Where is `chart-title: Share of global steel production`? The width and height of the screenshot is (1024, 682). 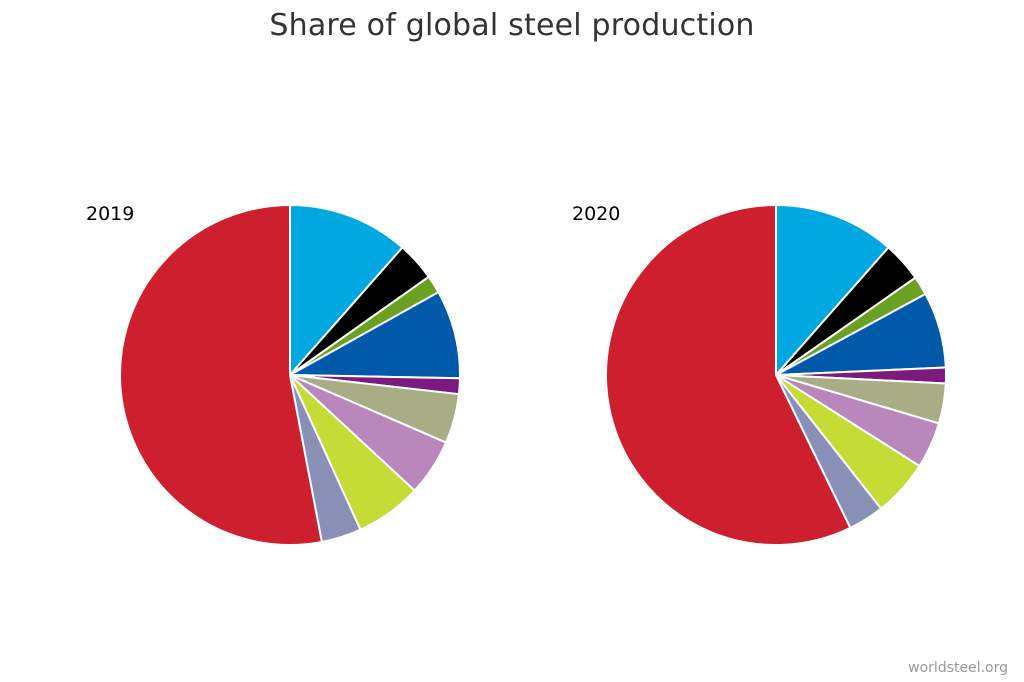
chart-title: Share of global steel production is located at coordinates (512, 25).